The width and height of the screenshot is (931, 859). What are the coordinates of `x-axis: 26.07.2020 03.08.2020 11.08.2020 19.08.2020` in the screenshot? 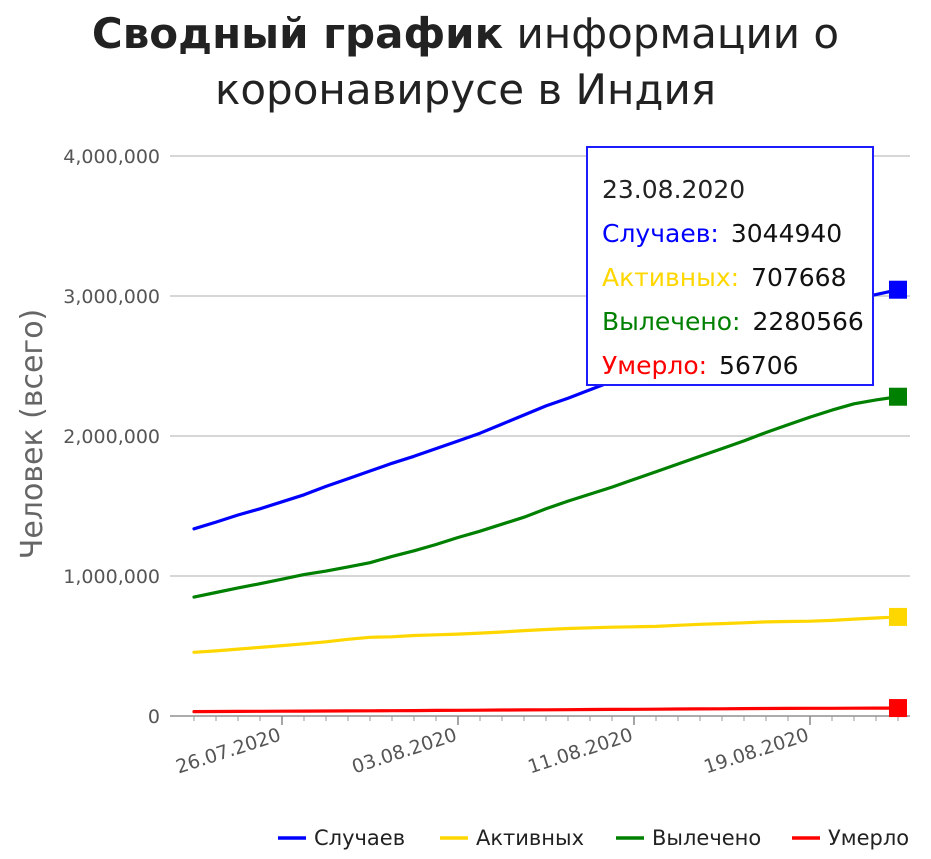 It's located at (540, 747).